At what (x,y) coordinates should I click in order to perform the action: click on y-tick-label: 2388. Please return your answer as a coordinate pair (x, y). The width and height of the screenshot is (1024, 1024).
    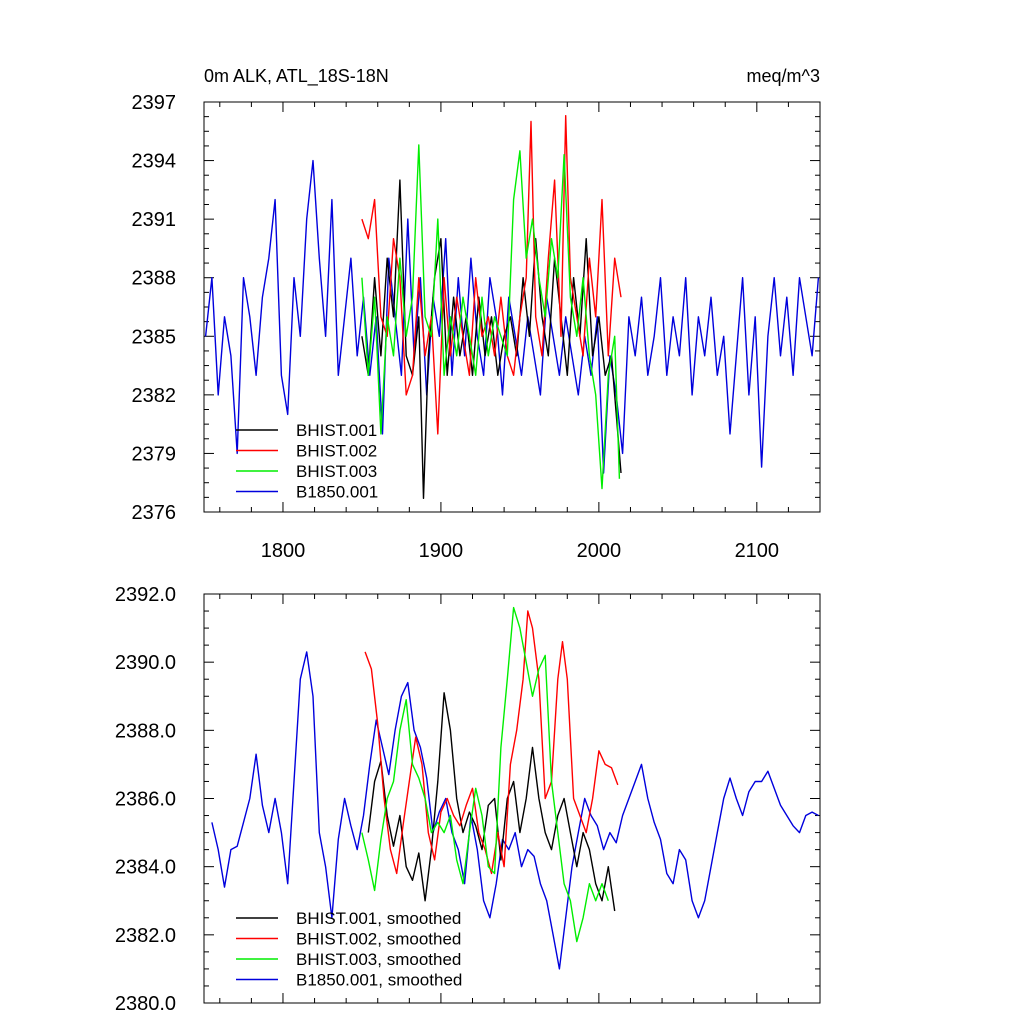
    Looking at the image, I should click on (154, 279).